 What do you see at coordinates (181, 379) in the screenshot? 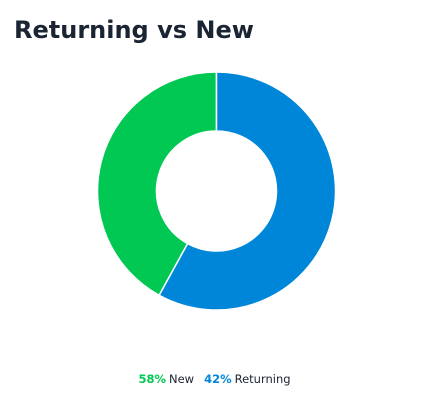
I see `legend-label-new: New` at bounding box center [181, 379].